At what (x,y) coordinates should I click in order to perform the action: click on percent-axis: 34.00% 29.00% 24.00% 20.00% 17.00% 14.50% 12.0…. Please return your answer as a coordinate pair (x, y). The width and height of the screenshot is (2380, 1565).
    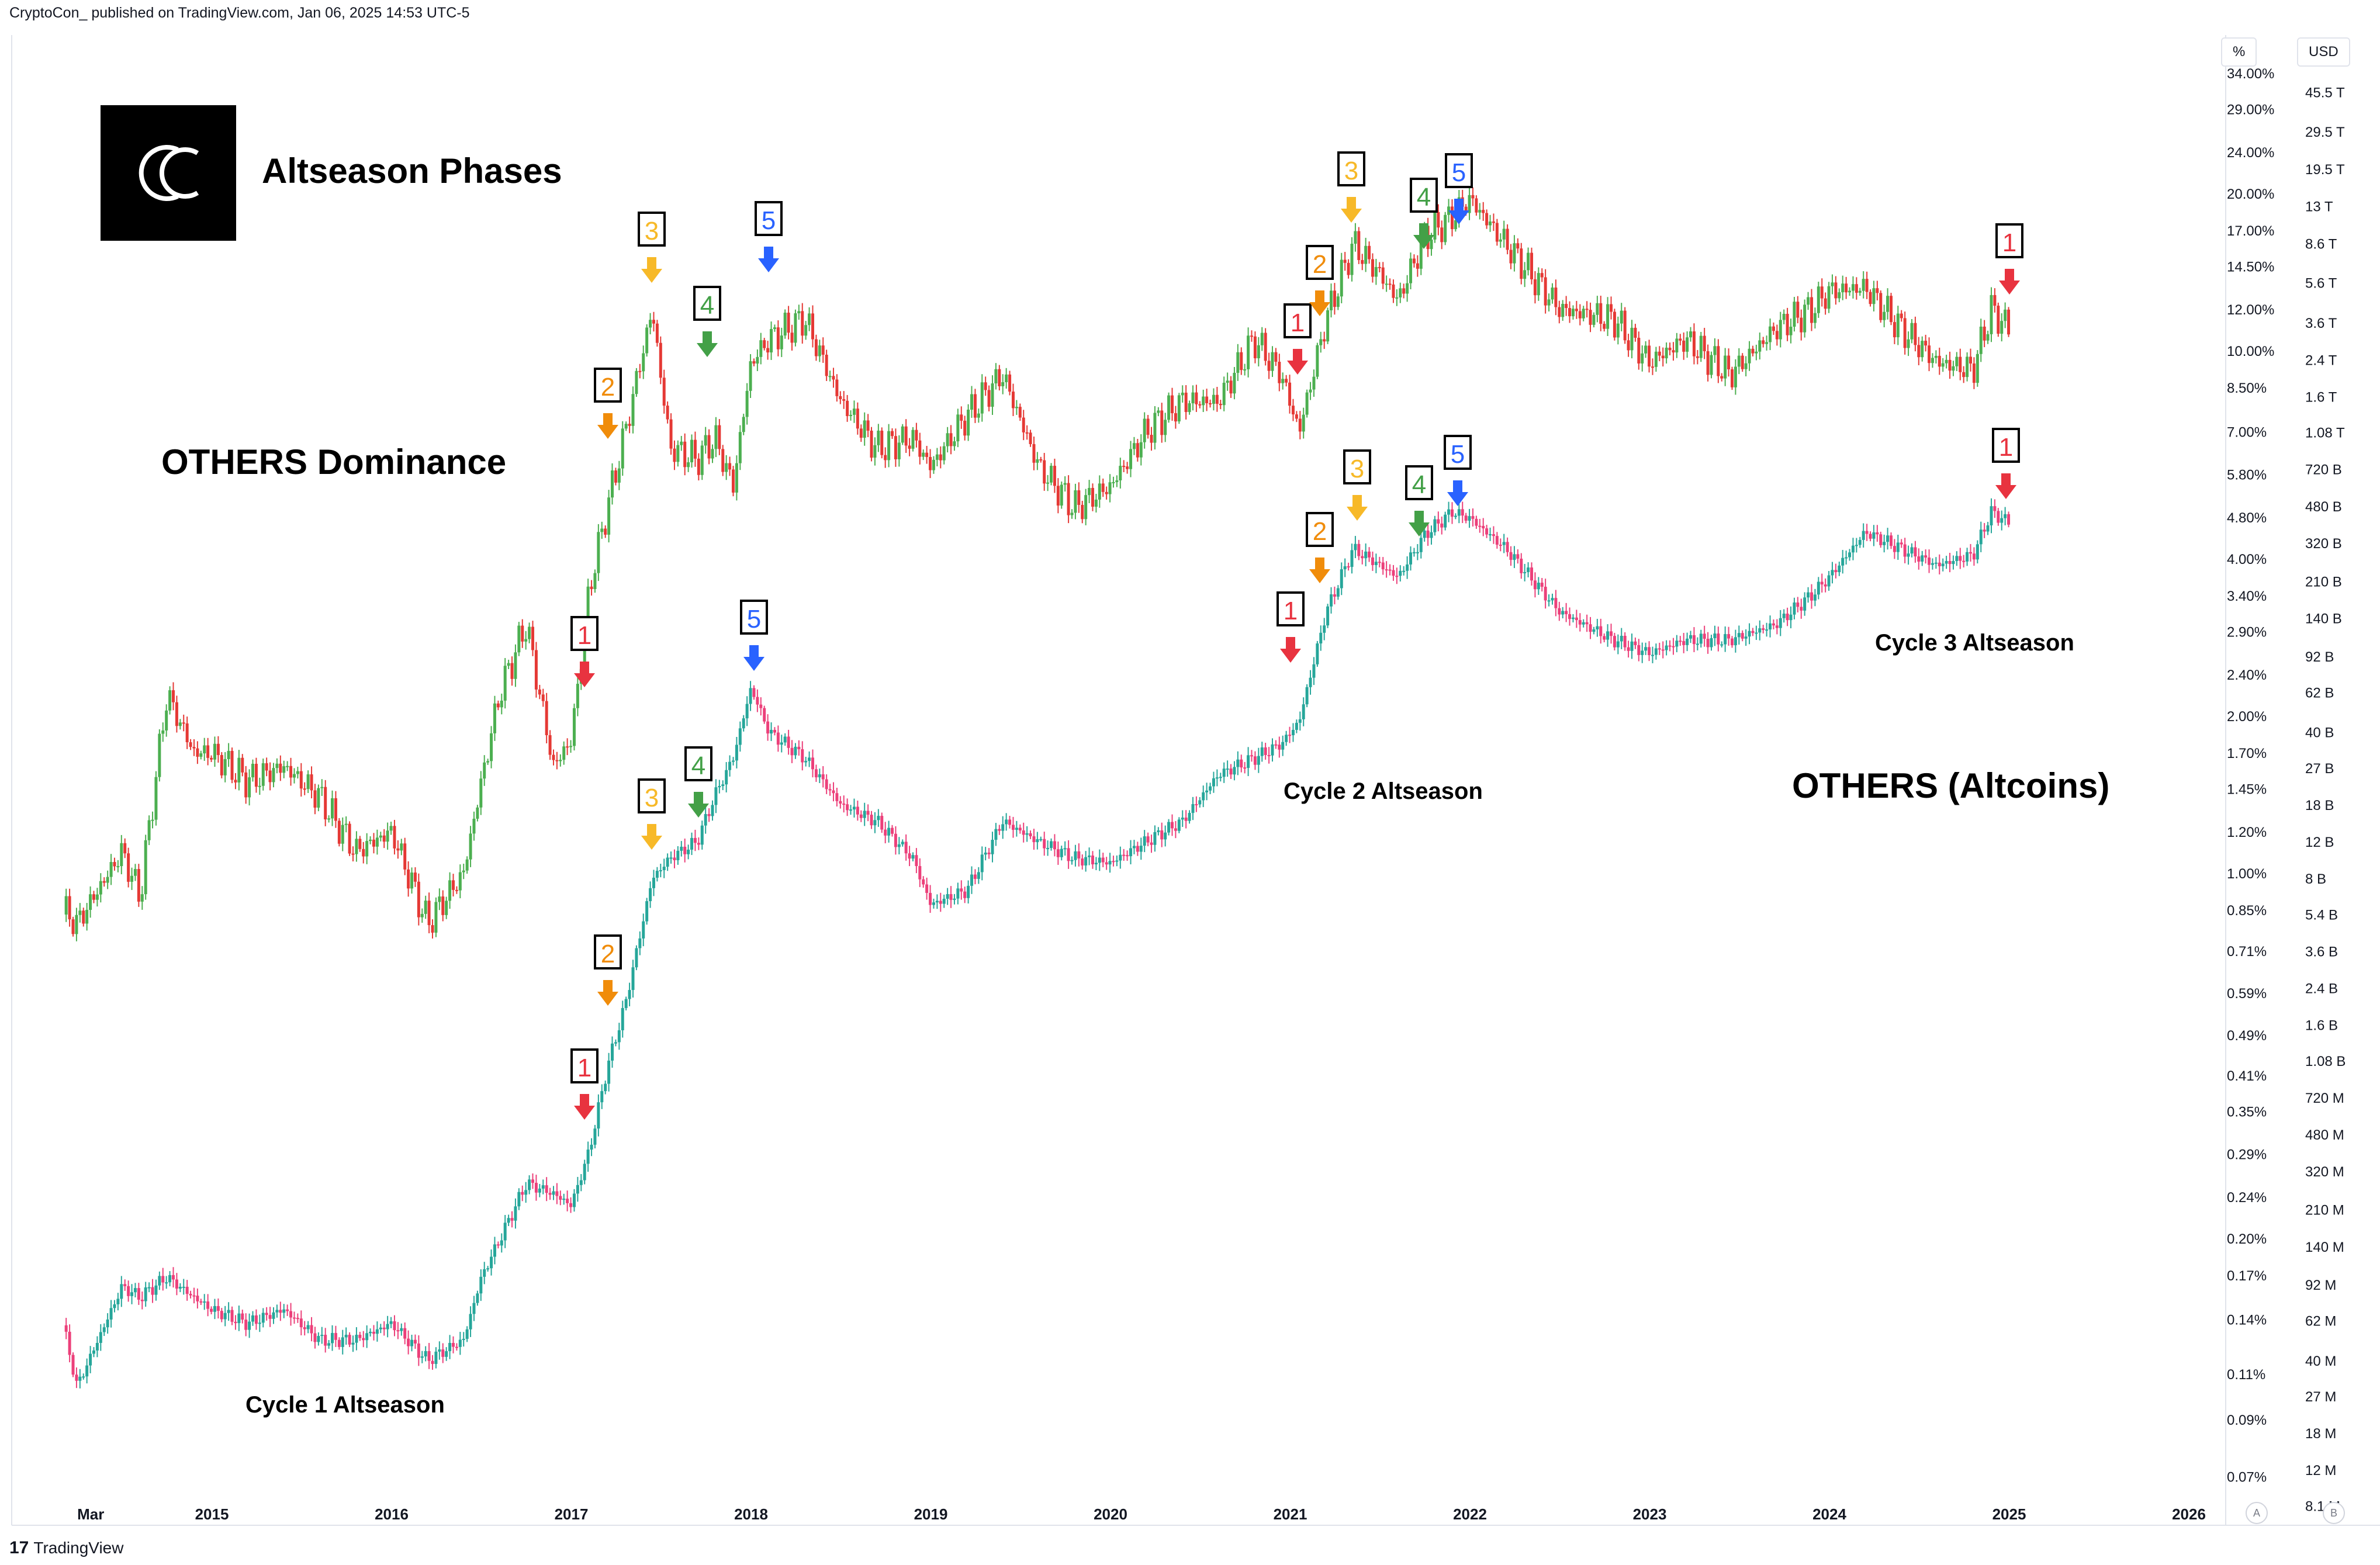
    Looking at the image, I should click on (2250, 776).